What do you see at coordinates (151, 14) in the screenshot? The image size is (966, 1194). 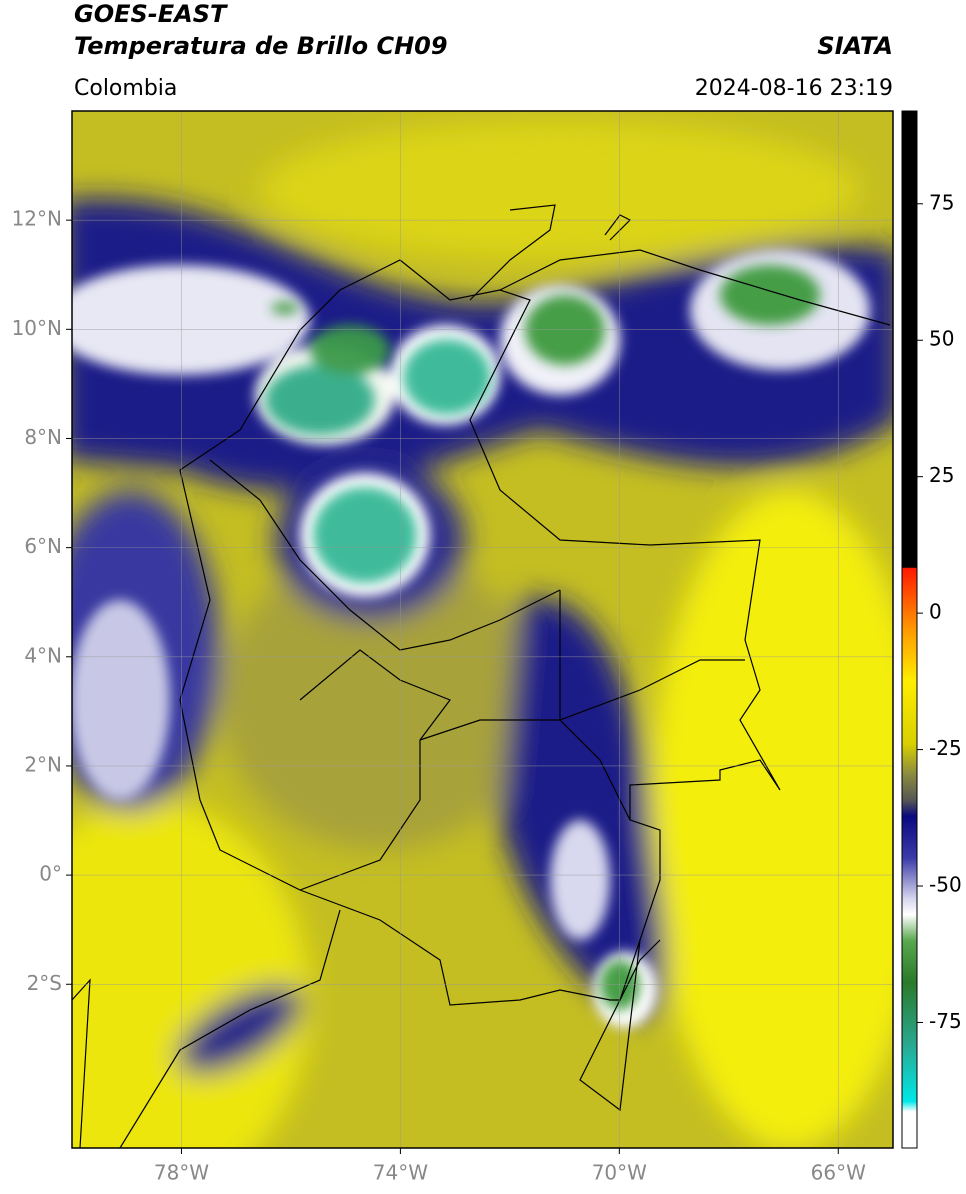 I see `title: GOES-EAST` at bounding box center [151, 14].